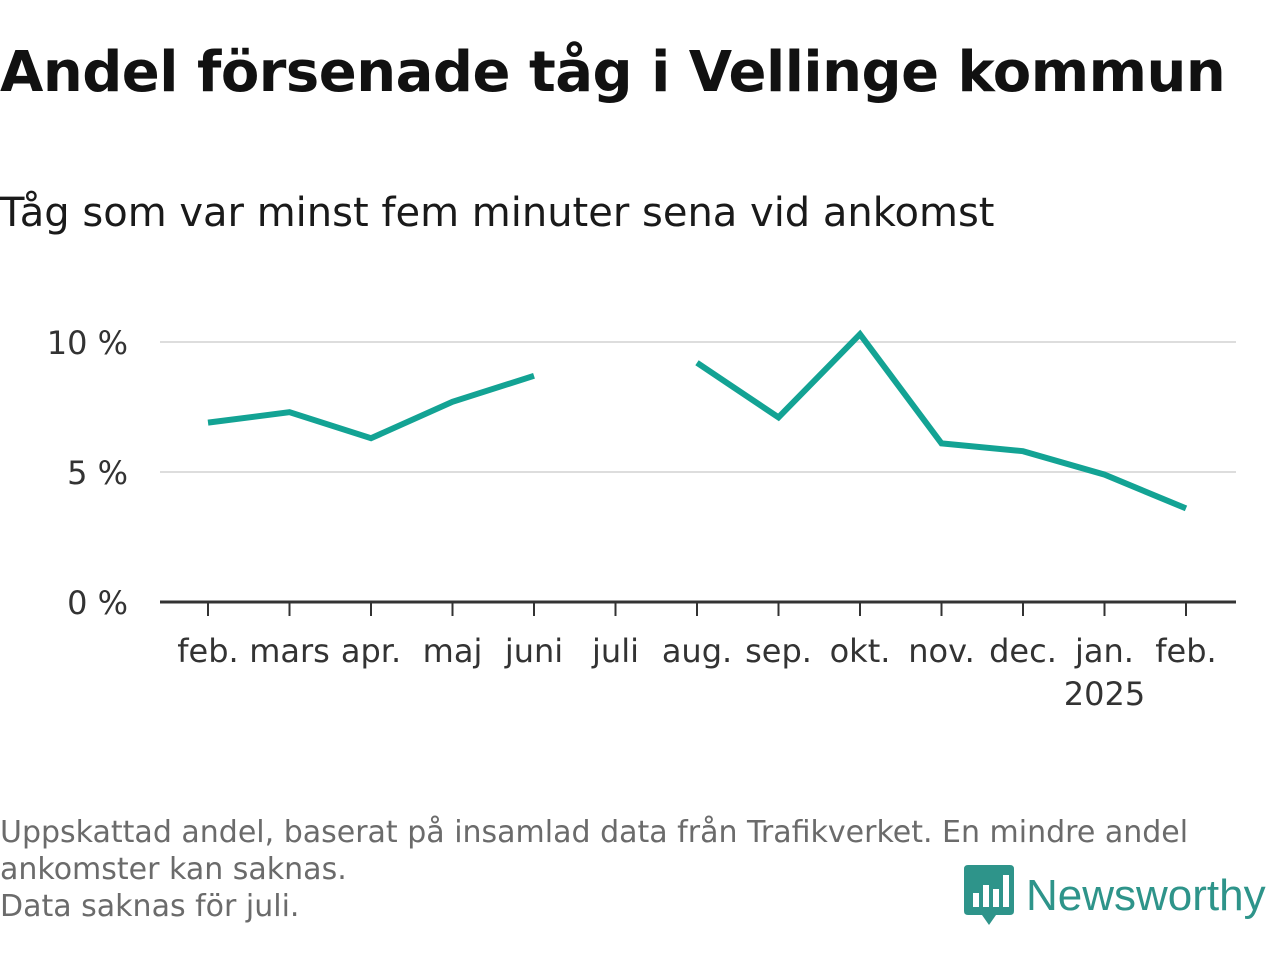 This screenshot has width=1280, height=960. What do you see at coordinates (1104, 694) in the screenshot?
I see `x-year-label: 2025` at bounding box center [1104, 694].